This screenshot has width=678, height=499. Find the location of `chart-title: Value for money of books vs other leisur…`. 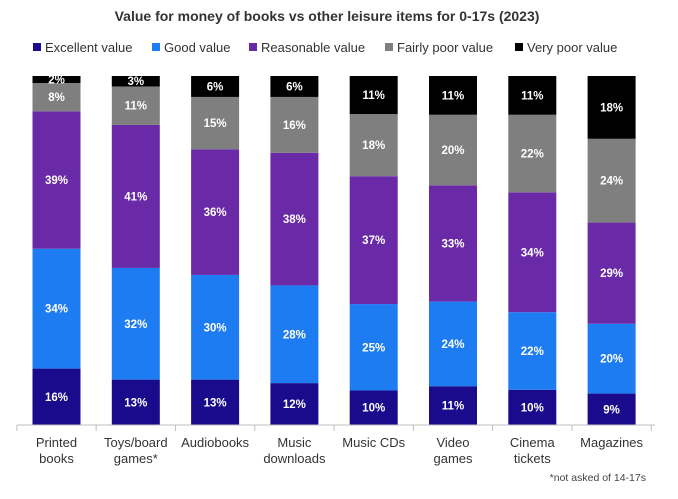

chart-title: Value for money of books vs other leisur… is located at coordinates (327, 16).